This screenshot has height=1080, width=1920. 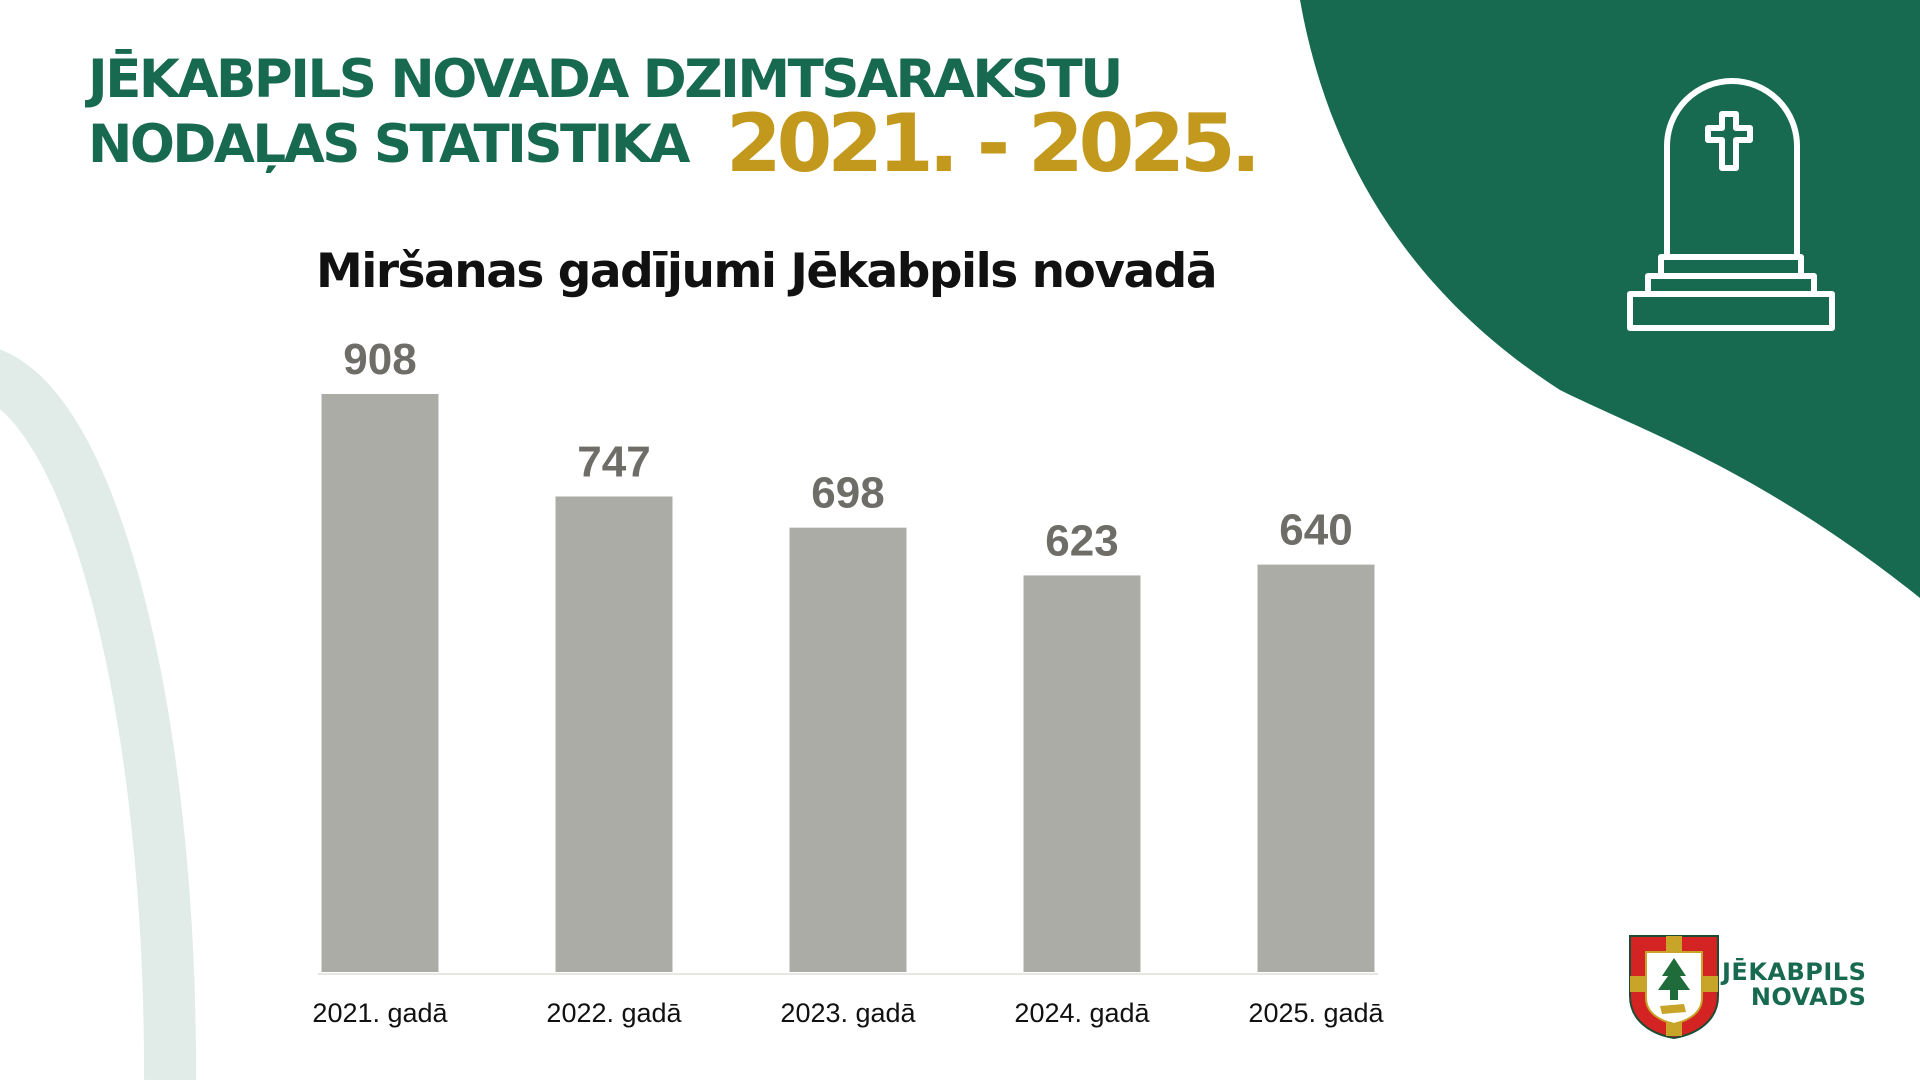 What do you see at coordinates (380, 1013) in the screenshot?
I see `x-tick-label: 2021. gadā` at bounding box center [380, 1013].